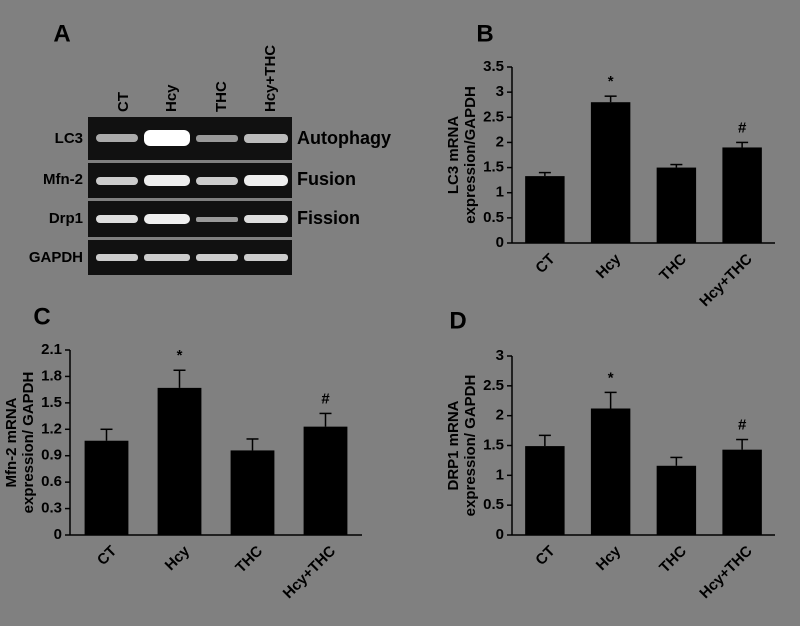 This screenshot has width=800, height=626. Describe the element at coordinates (56, 257) in the screenshot. I see `row-label: GAPDH` at that location.